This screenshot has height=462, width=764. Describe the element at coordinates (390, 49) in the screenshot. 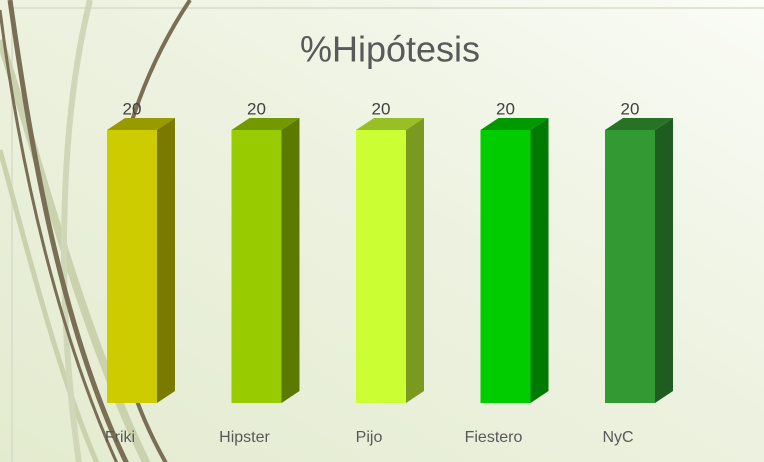

I see `chart-title: %Hipótesis` at that location.